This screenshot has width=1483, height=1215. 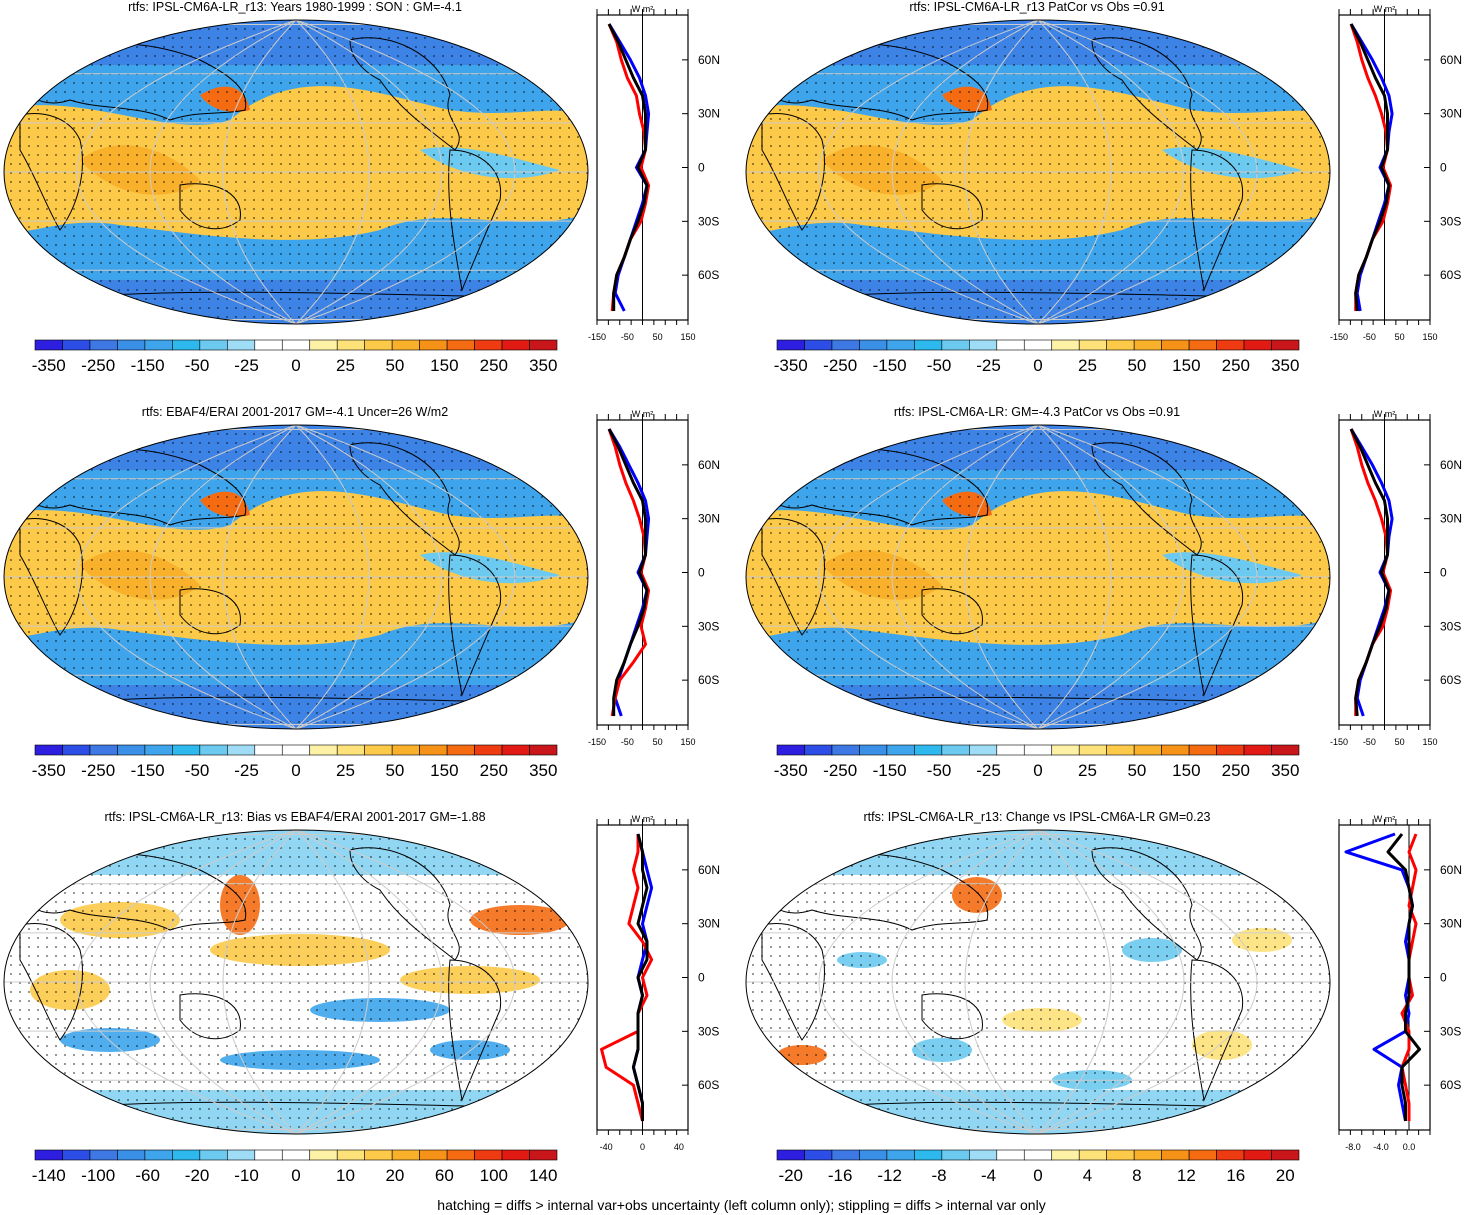 I want to click on colorbar-label: 4, so click(x=1087, y=1175).